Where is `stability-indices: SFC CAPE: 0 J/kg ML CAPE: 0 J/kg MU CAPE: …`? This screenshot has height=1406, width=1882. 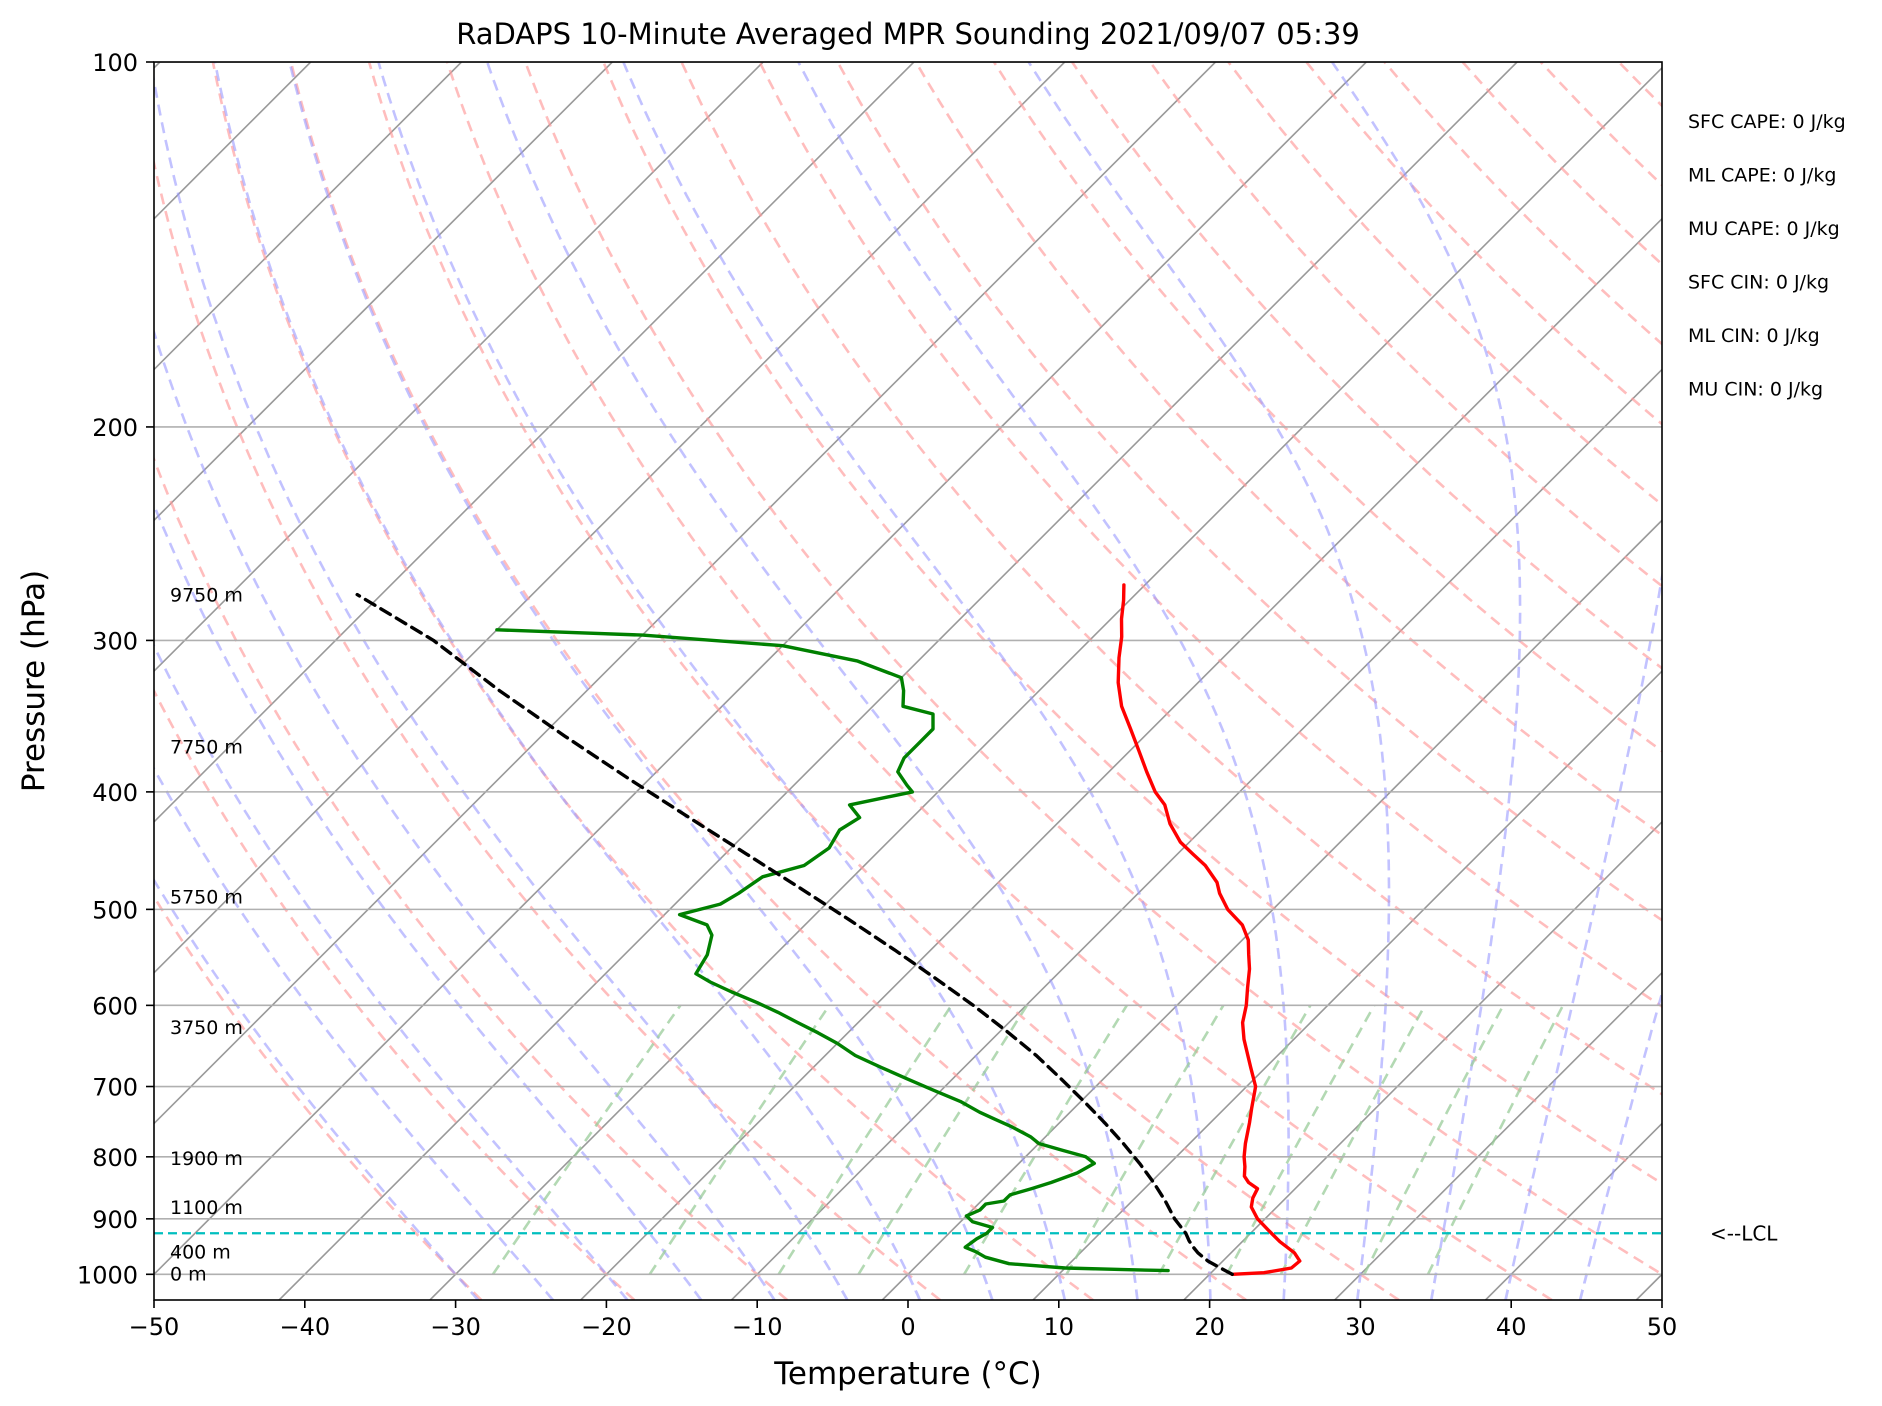 stability-indices: SFC CAPE: 0 J/kg ML CAPE: 0 J/kg MU CAPE: … is located at coordinates (1767, 256).